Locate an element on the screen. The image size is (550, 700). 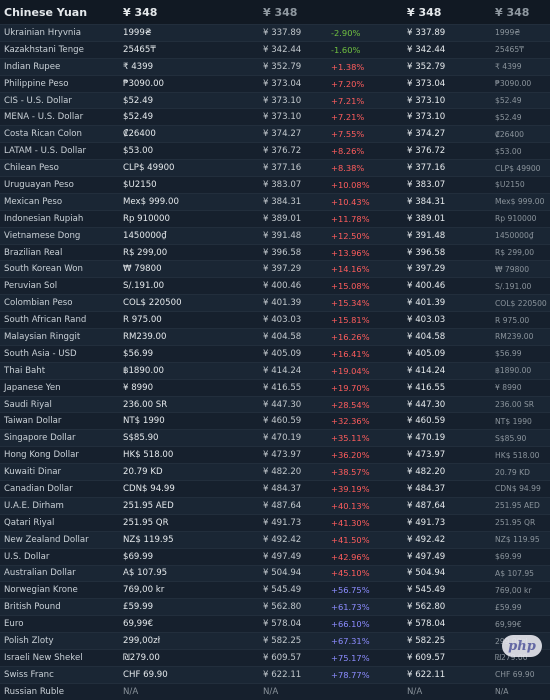
converted-price-cell: ¥ 562.80 is located at coordinates (293, 607).